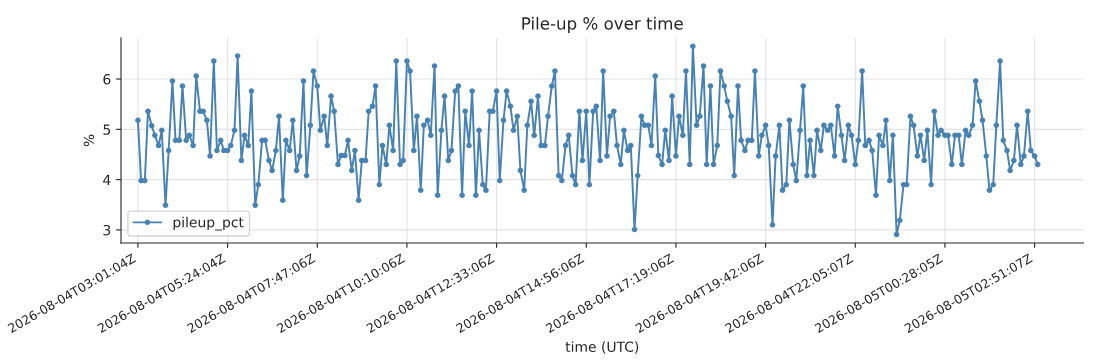  I want to click on chart-title: Pile-up % over time, so click(602, 24).